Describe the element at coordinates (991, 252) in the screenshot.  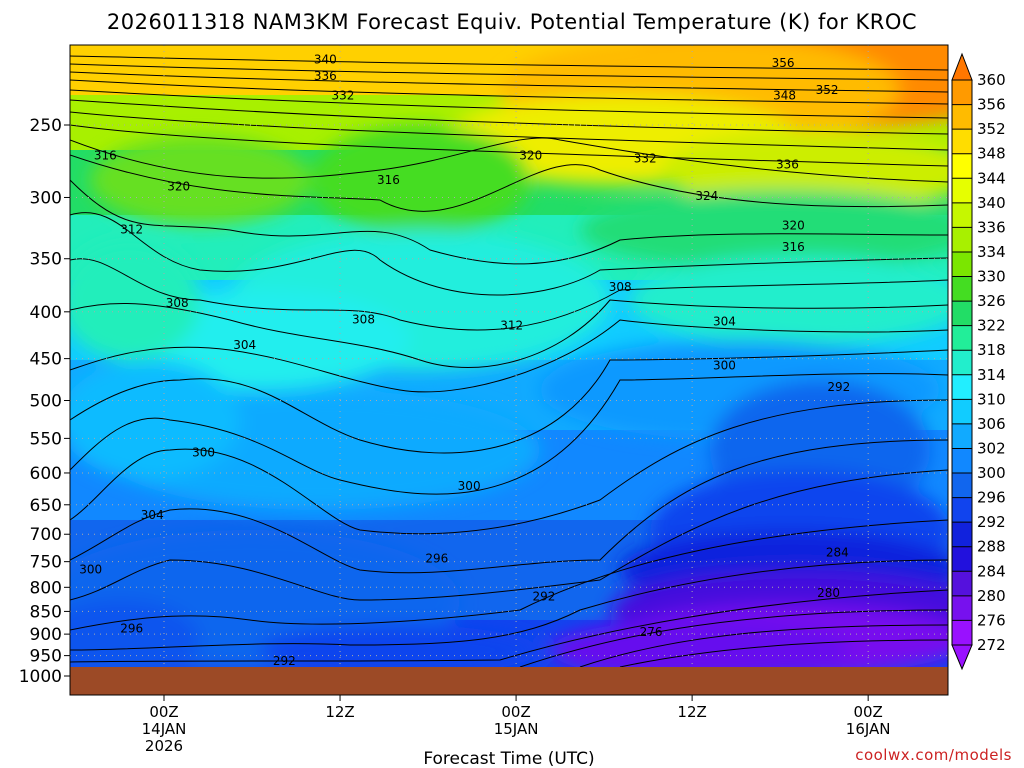
I see `colorbar-label: 334` at that location.